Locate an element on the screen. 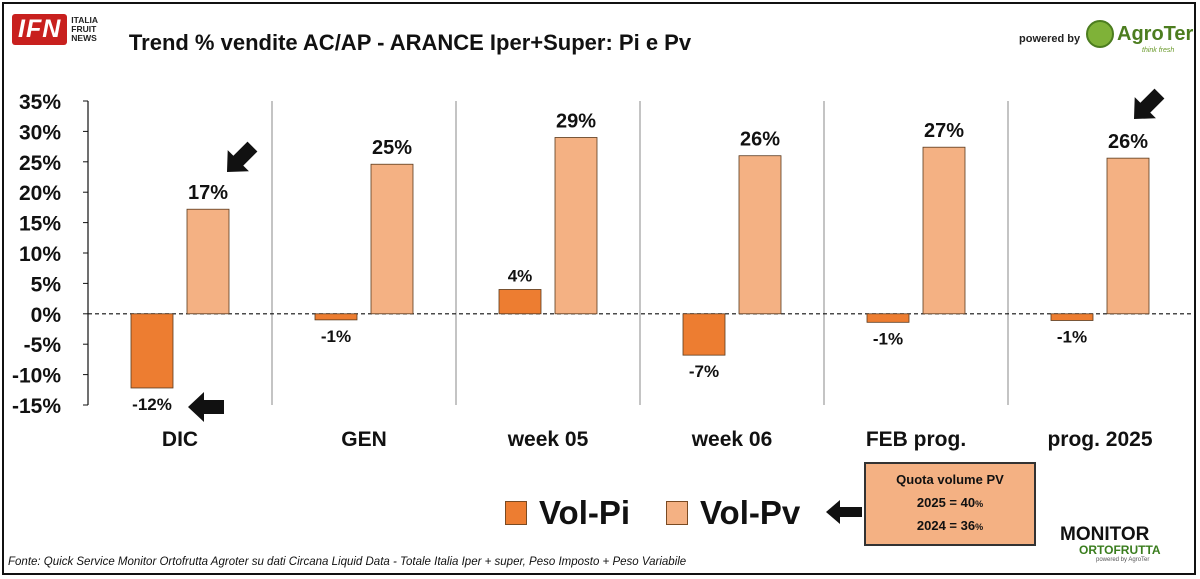 This screenshot has height=579, width=1200. ifn-sub-3: NEWS is located at coordinates (84, 37).